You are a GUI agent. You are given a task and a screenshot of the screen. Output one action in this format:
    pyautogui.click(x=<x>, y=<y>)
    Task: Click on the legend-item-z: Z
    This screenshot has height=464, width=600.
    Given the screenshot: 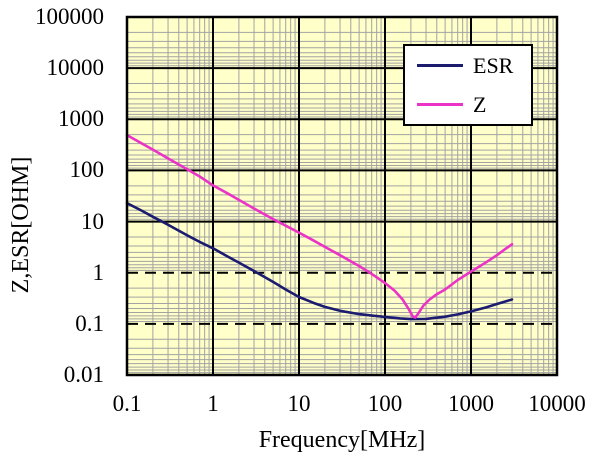 What is the action you would take?
    pyautogui.click(x=474, y=105)
    